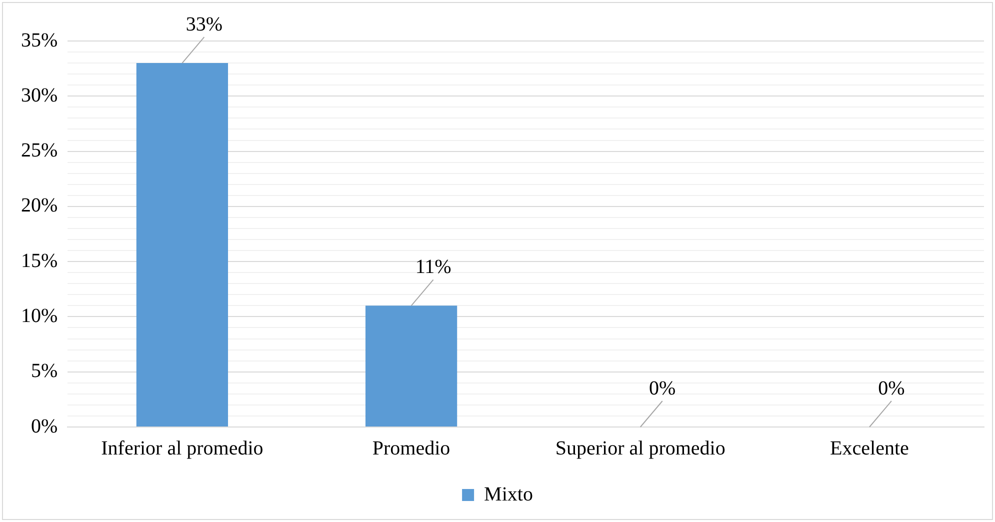 The image size is (995, 522). I want to click on y-tick-label: 15%, so click(39, 261).